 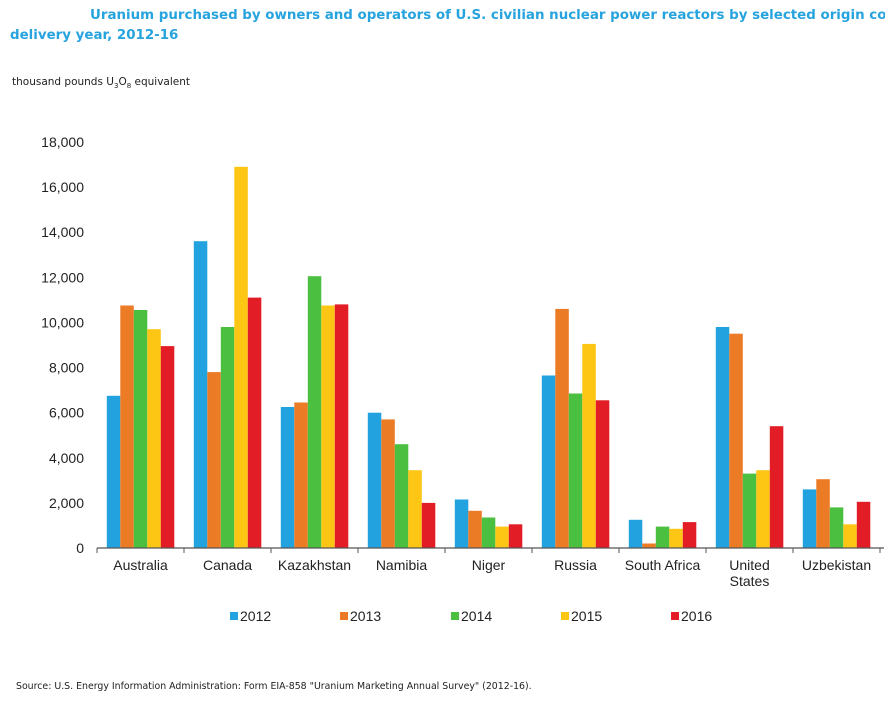 What do you see at coordinates (586, 616) in the screenshot?
I see `legend-label-2015: 2015` at bounding box center [586, 616].